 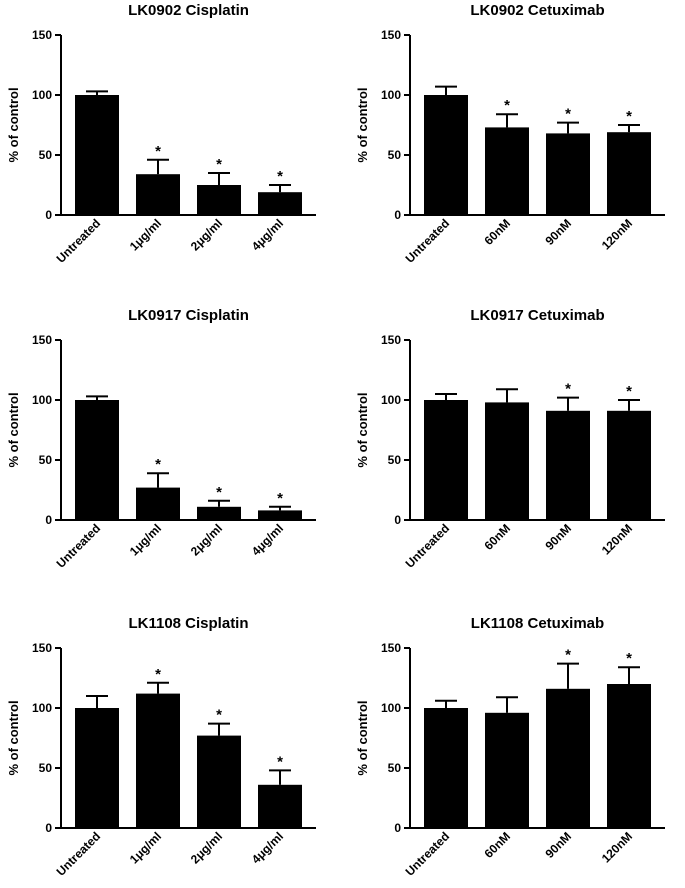 I want to click on chart-2-title: LK0902 Cetuximab, so click(x=537, y=10).